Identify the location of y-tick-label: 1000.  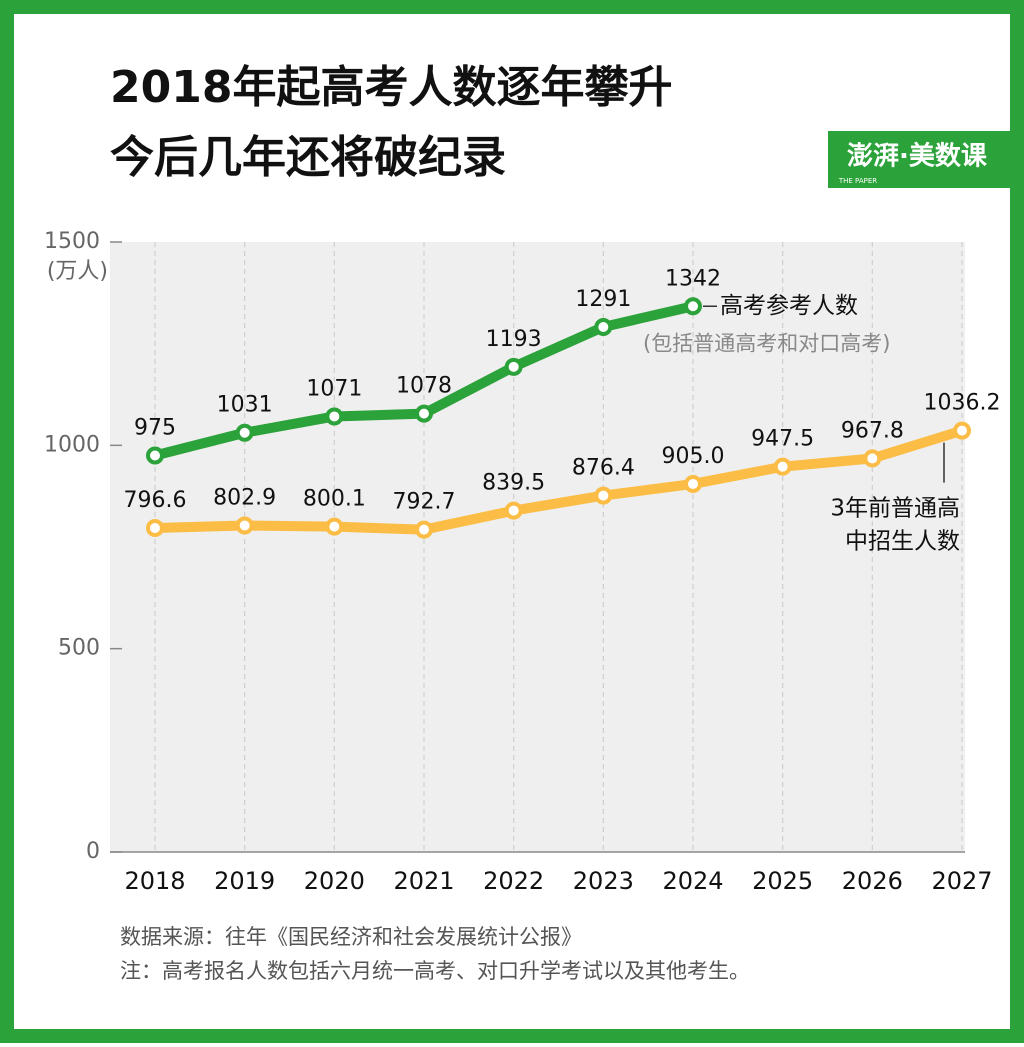
(72, 444).